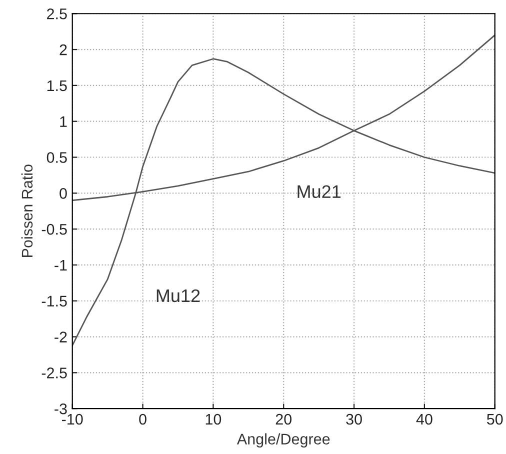 The image size is (506, 454). Describe the element at coordinates (57, 14) in the screenshot. I see `y-tick-label: 2.5` at that location.